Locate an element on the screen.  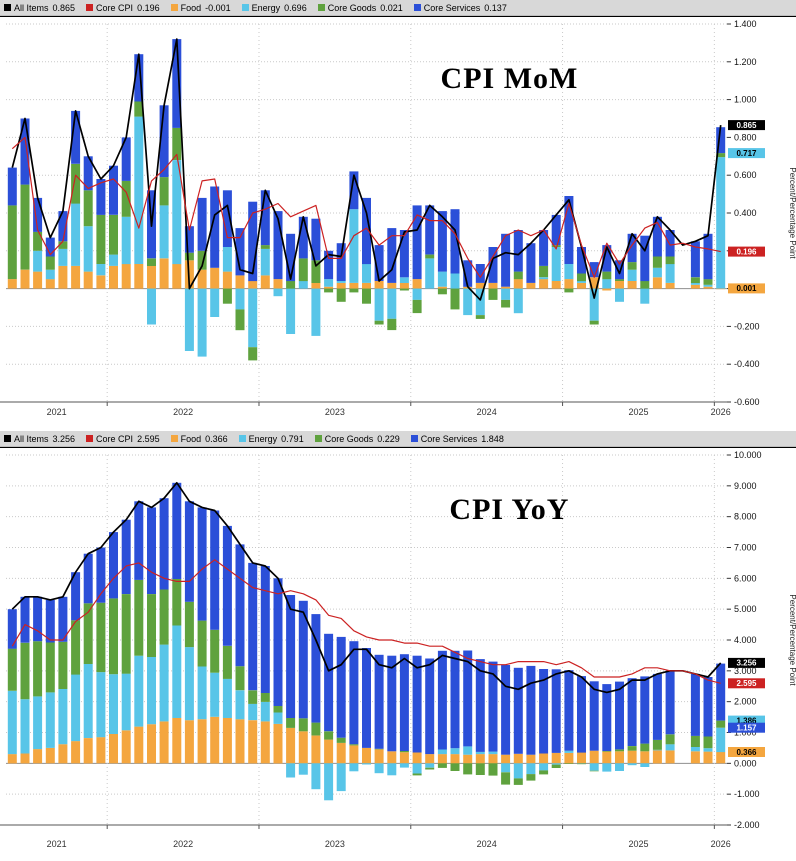
svg-text: 0.800 is located at coordinates (745, 137).